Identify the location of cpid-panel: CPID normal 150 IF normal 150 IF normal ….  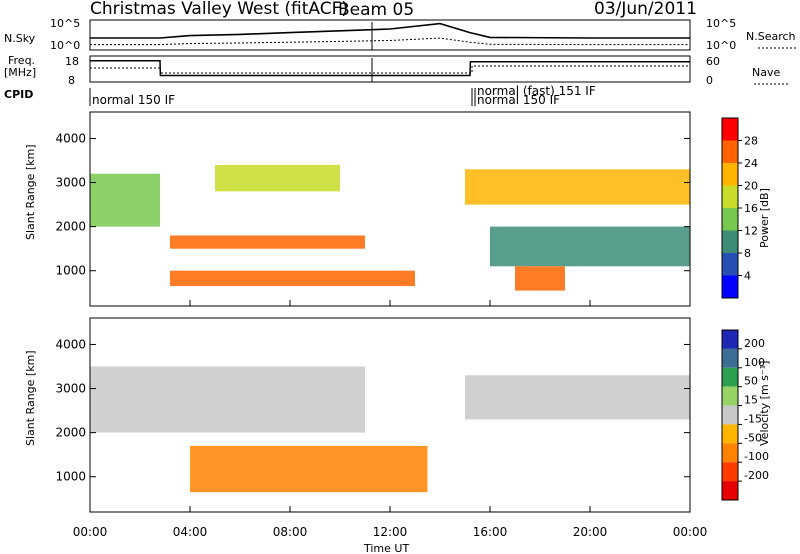
(300, 95).